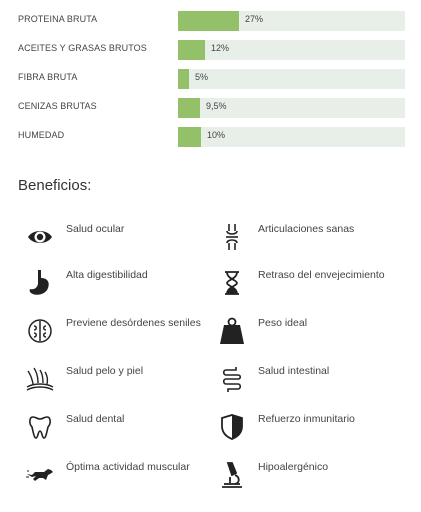  What do you see at coordinates (40, 331) in the screenshot?
I see `brain-icon` at bounding box center [40, 331].